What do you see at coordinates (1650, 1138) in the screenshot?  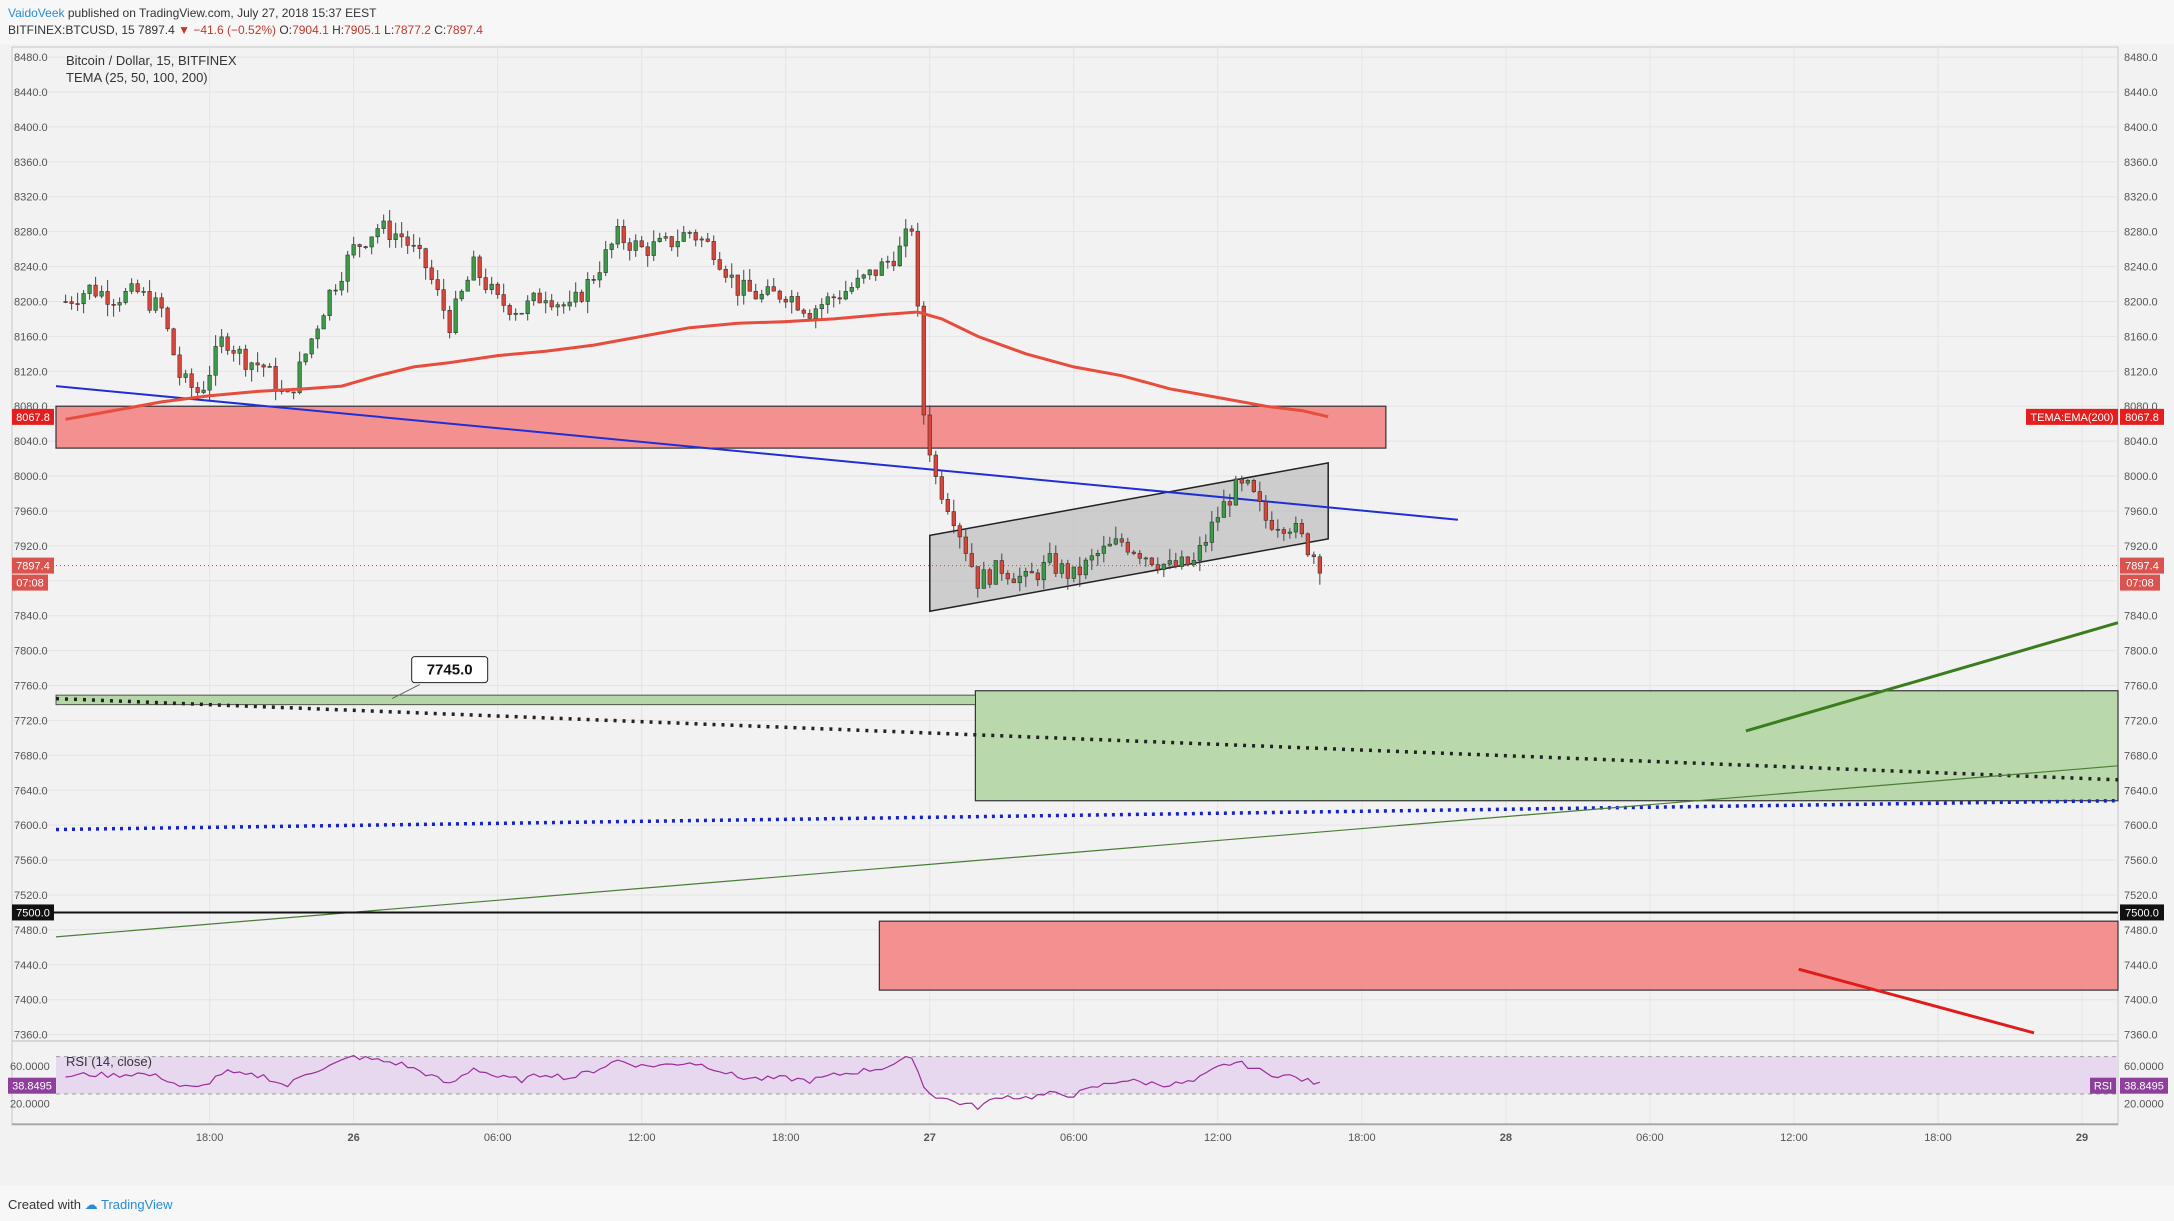 I see `x-tick: 06:00` at bounding box center [1650, 1138].